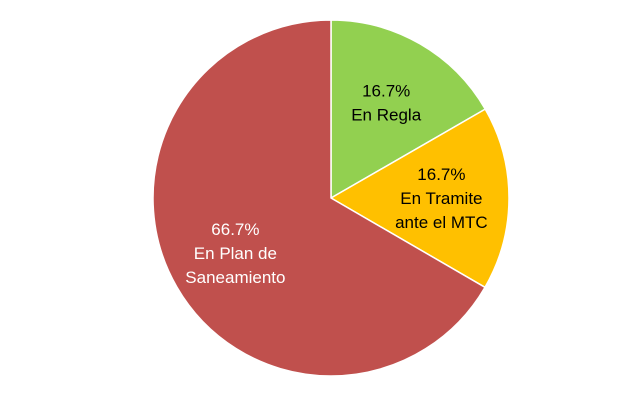  Describe the element at coordinates (441, 174) in the screenshot. I see `pie-slice-2-percent: 16.7%` at that location.